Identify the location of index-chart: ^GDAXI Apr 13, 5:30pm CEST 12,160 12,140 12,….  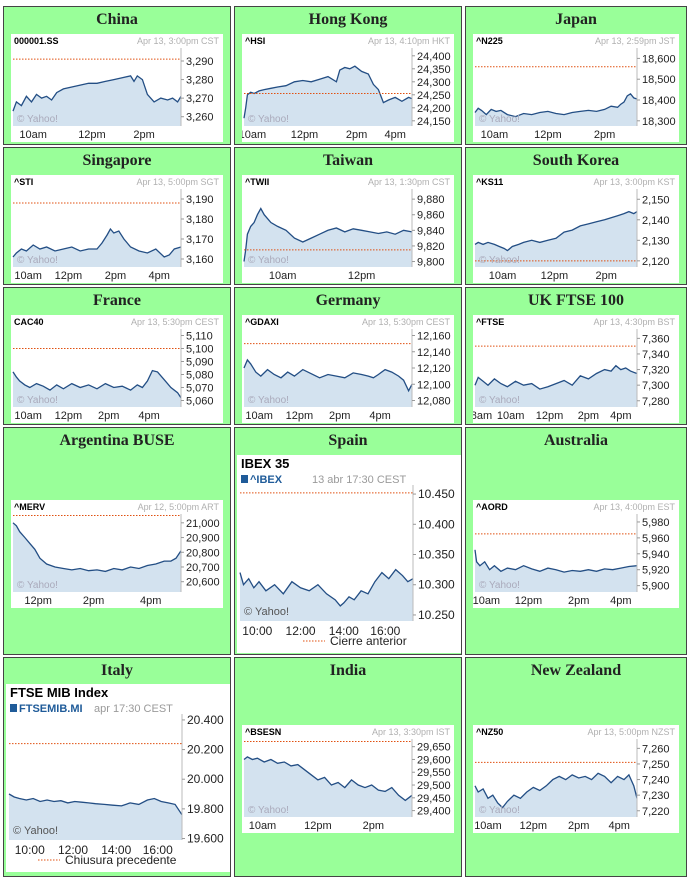
(348, 369).